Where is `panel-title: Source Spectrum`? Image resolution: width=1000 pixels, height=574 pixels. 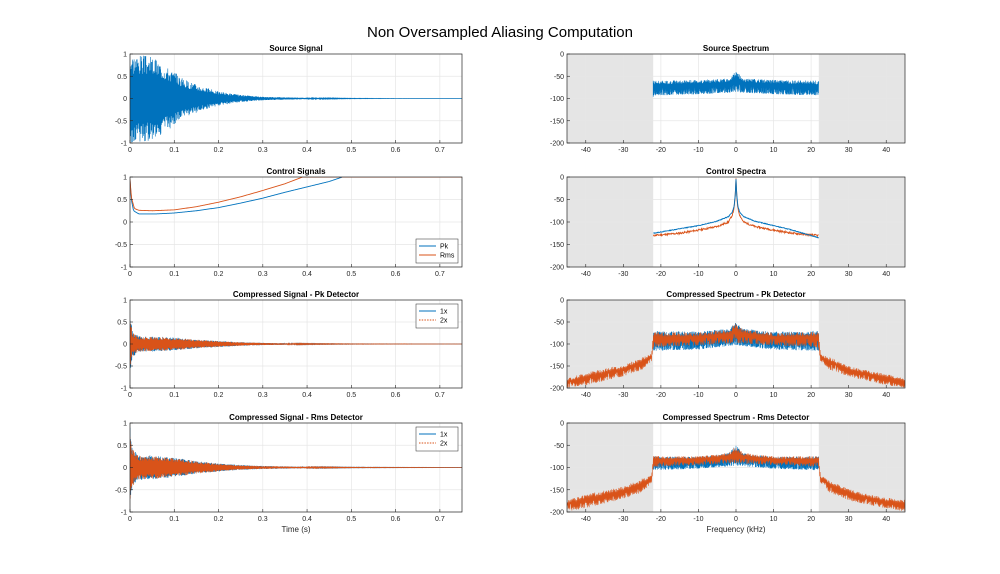 panel-title: Source Spectrum is located at coordinates (736, 48).